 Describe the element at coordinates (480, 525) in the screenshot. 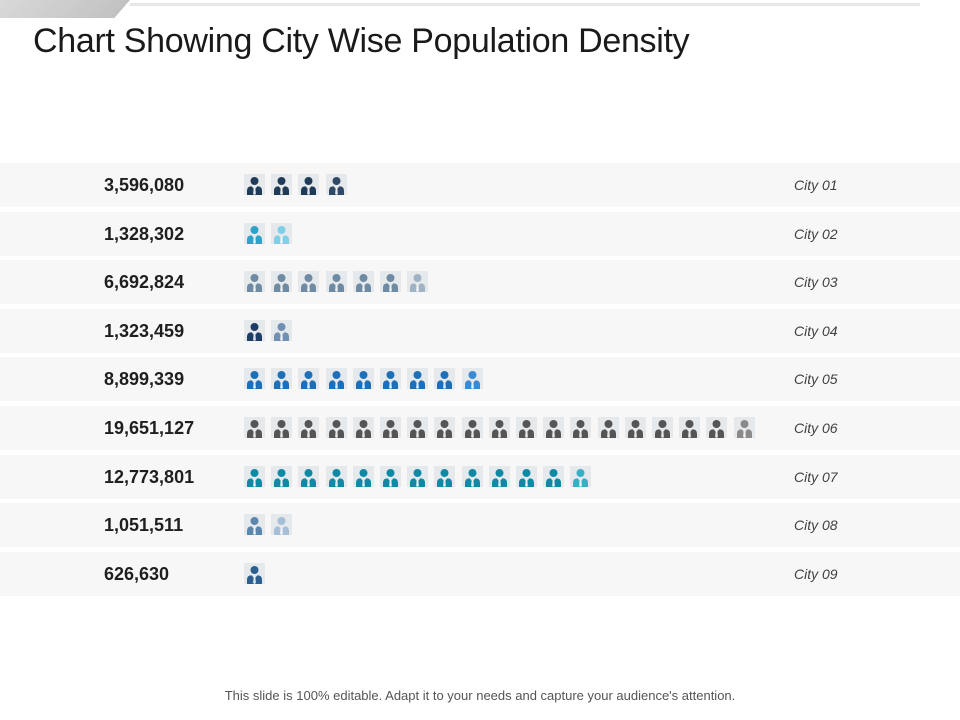

I see `chart-row: 1,051,511 City 08` at that location.